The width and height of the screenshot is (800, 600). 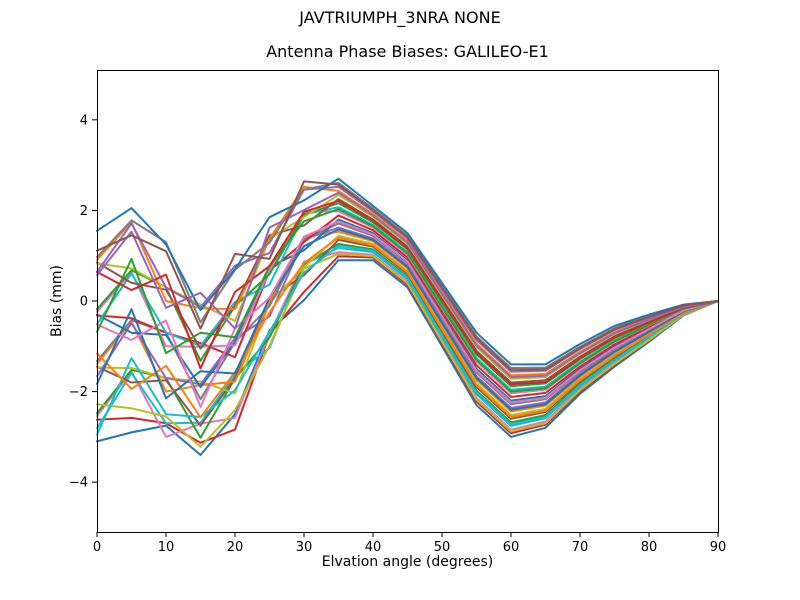 I want to click on y-tick-label: 0, so click(x=84, y=302).